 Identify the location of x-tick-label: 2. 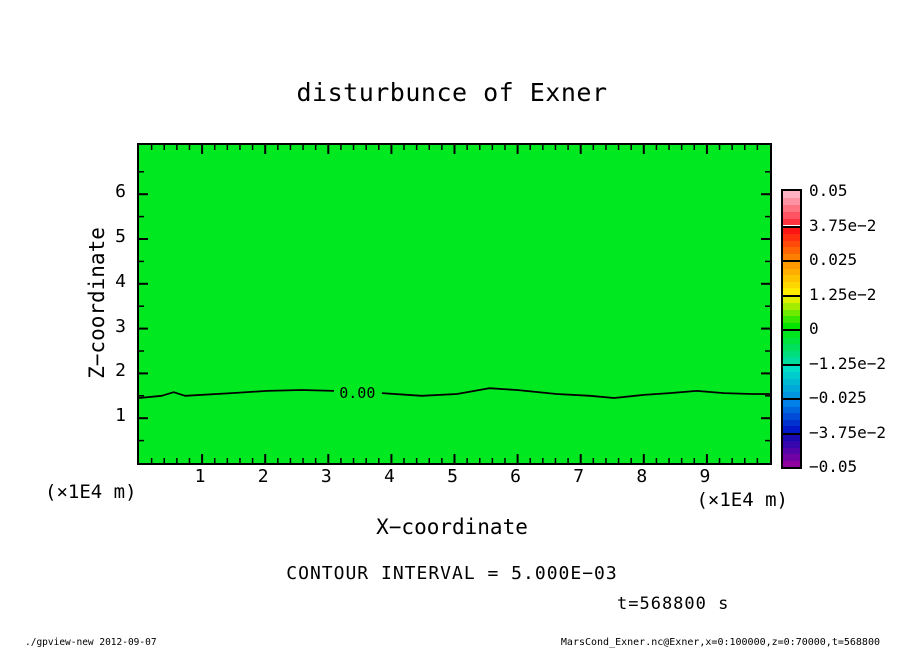
(263, 476).